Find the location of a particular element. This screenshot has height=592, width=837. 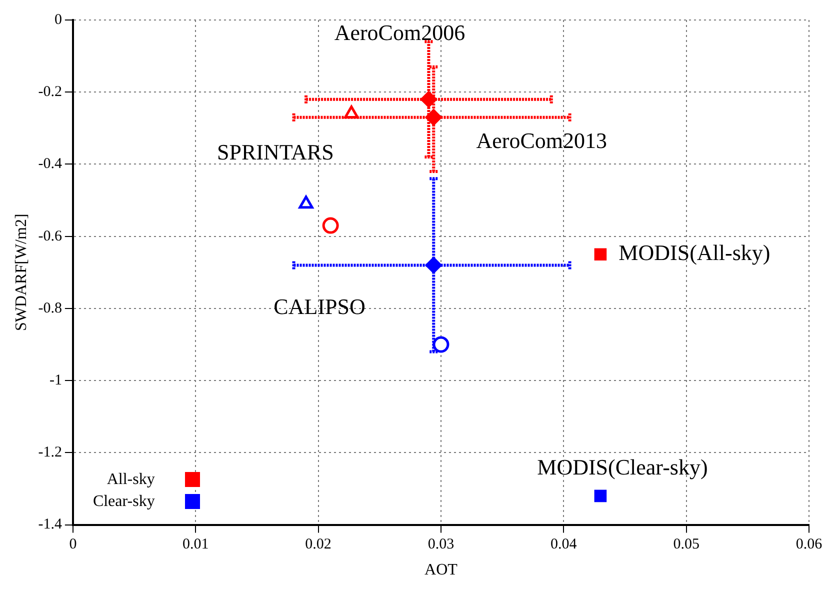

legend-label: All-sky is located at coordinates (130, 480).